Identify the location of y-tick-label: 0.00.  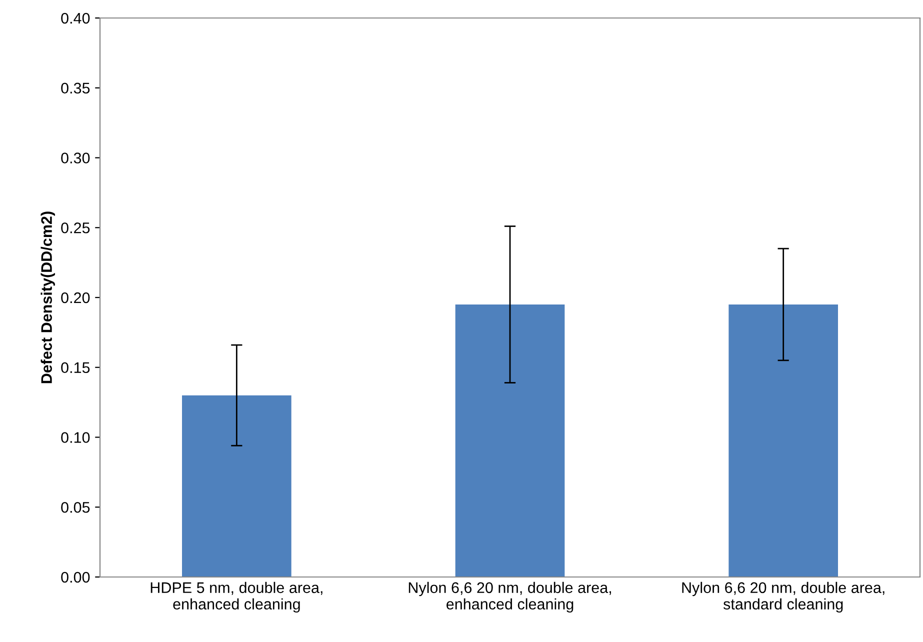
(75, 577).